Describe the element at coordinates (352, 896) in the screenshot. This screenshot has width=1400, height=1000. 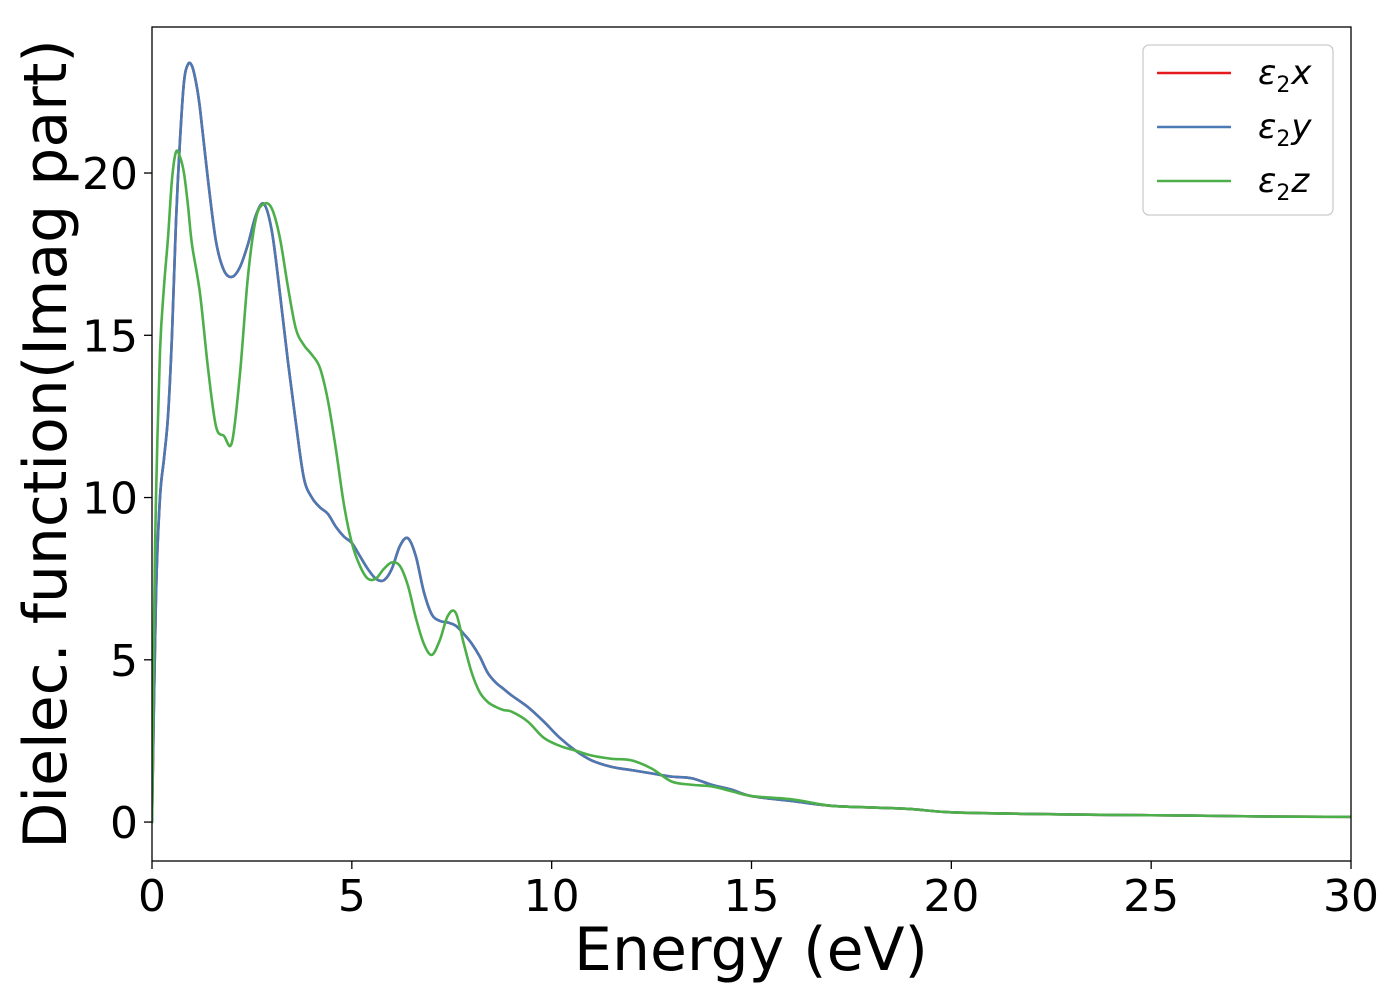
I see `x-tick-label: 5` at that location.